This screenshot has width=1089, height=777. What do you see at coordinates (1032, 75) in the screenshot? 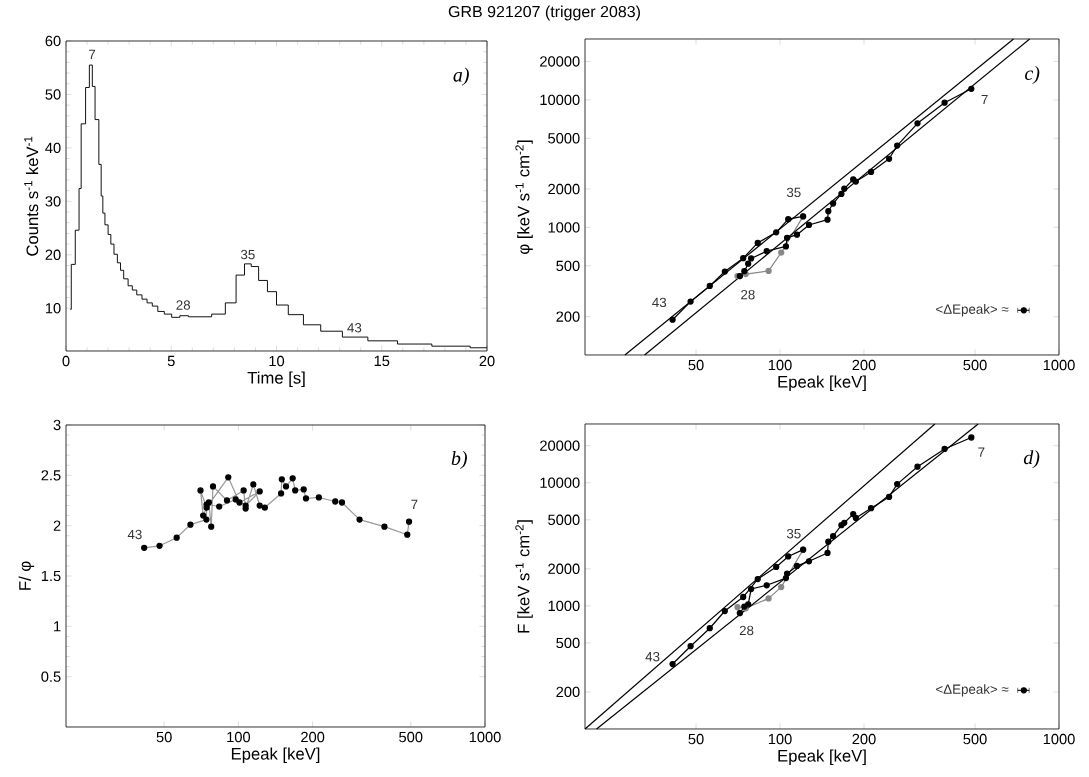
I see `annotation: c)` at bounding box center [1032, 75].